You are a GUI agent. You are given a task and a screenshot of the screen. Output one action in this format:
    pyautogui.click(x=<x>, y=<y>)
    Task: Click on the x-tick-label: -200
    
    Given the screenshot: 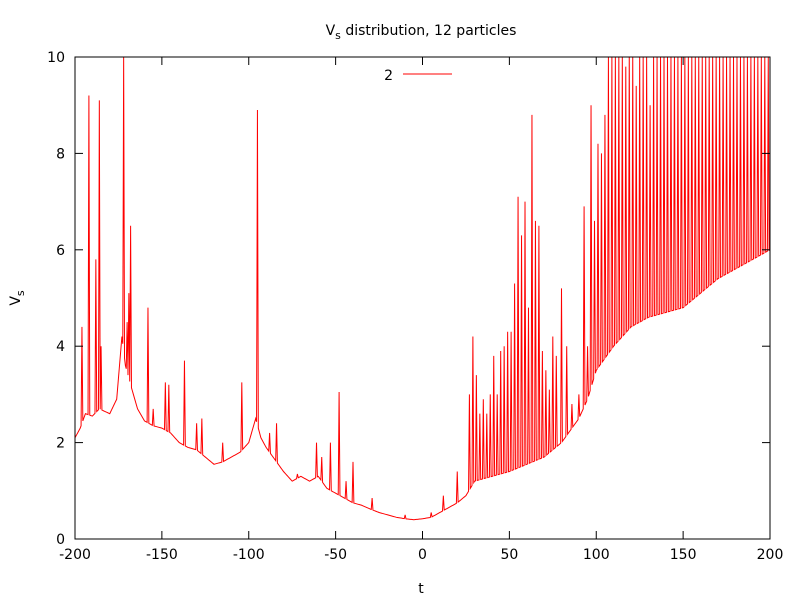 What is the action you would take?
    pyautogui.click(x=75, y=555)
    